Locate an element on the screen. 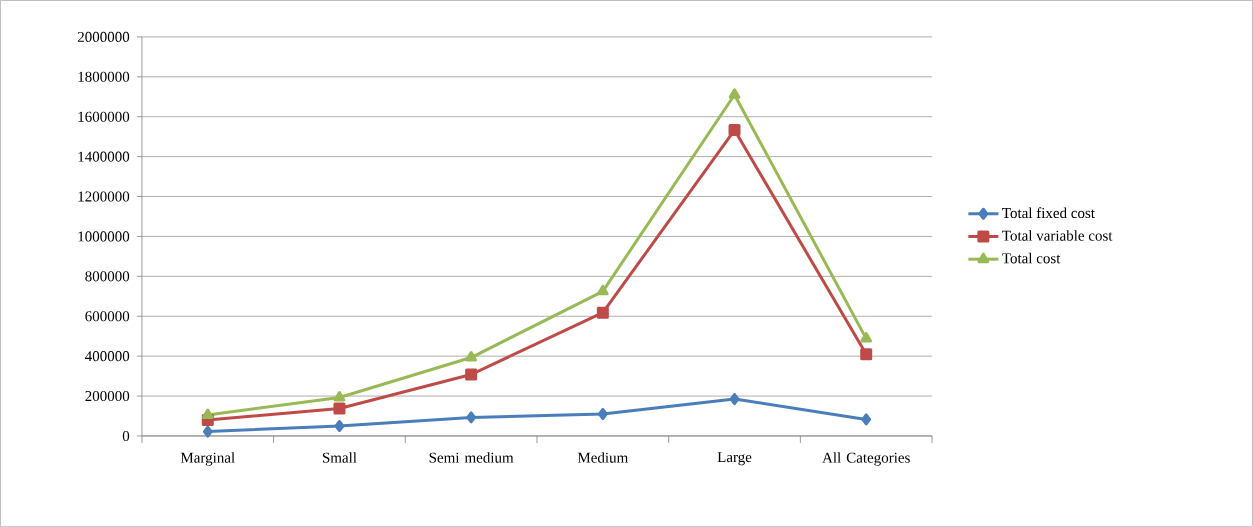 The image size is (1253, 527). legend-label: Total cost is located at coordinates (1031, 258).